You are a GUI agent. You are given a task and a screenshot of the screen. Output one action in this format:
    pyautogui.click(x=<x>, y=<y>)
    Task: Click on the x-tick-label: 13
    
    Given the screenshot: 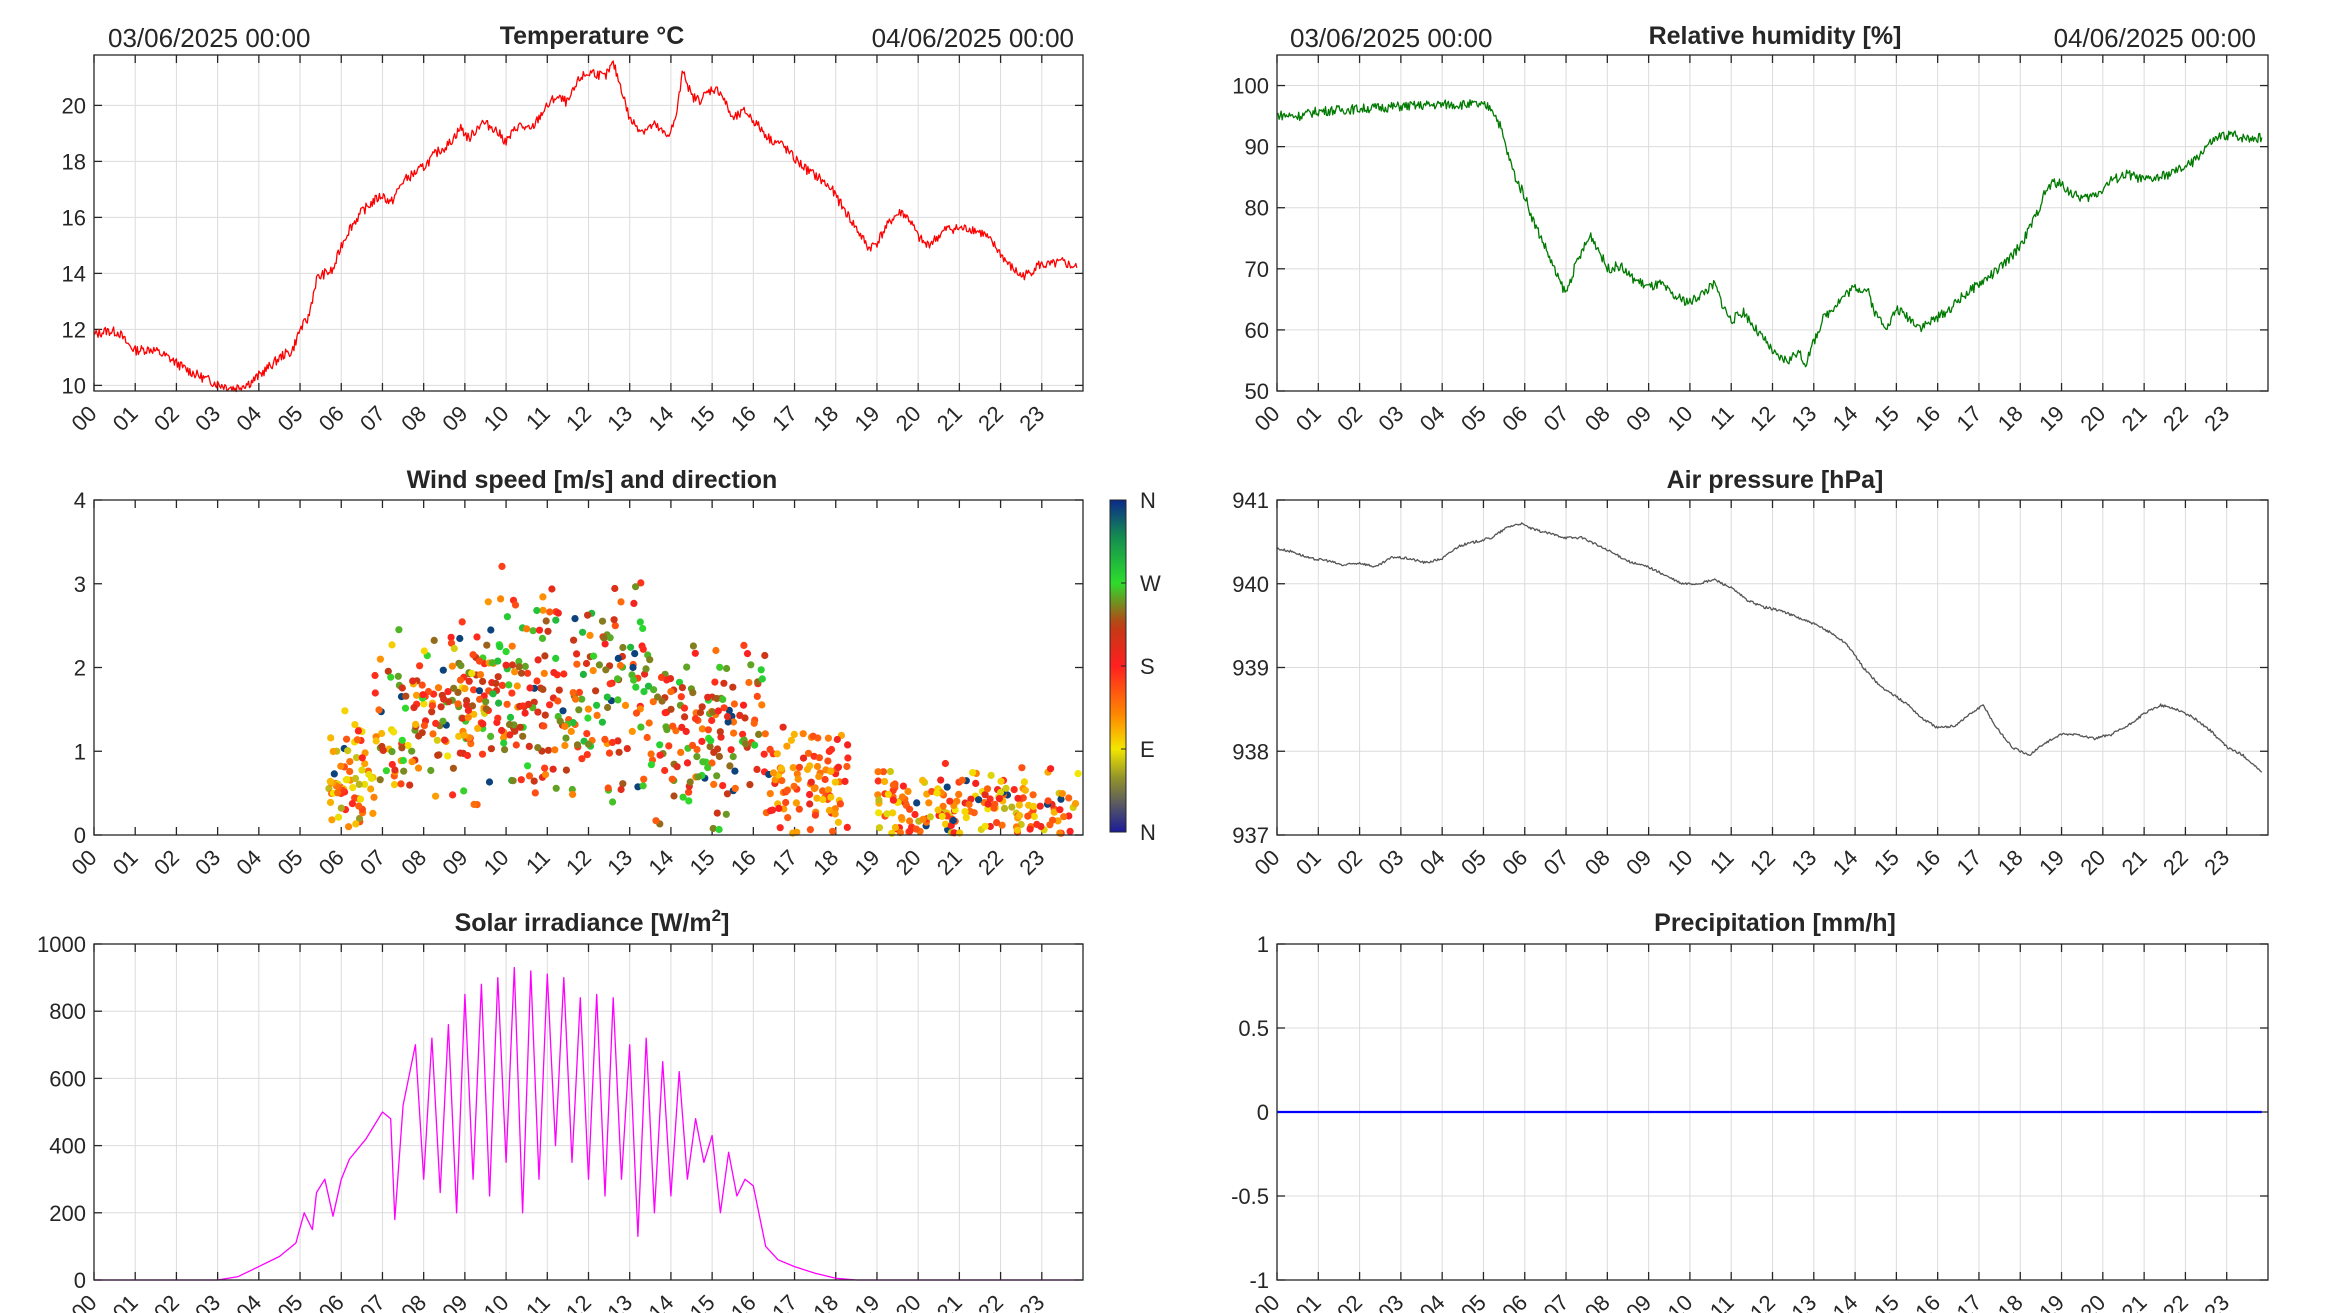 What is the action you would take?
    pyautogui.click(x=1803, y=418)
    